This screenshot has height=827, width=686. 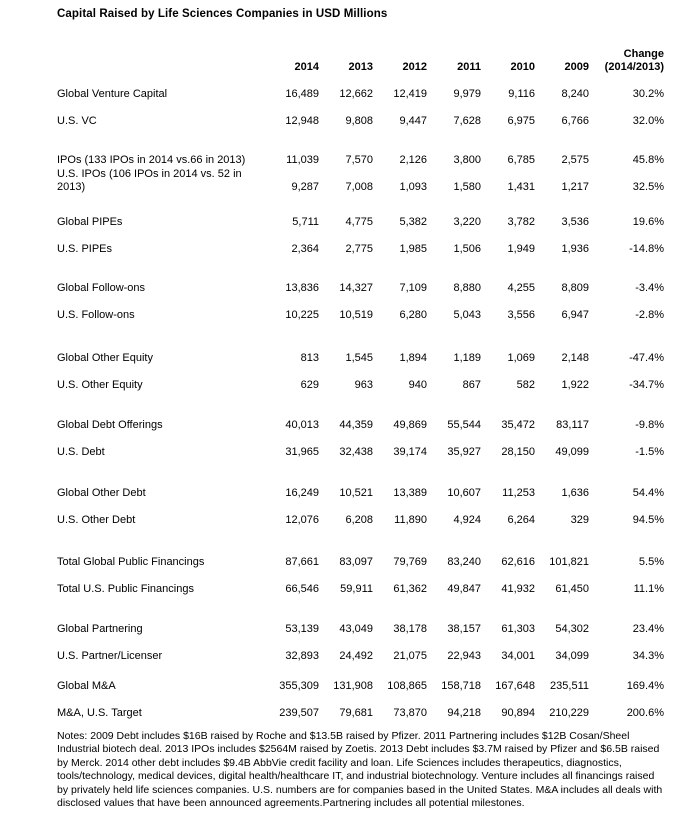 I want to click on cell-value: 2,148, so click(x=575, y=358).